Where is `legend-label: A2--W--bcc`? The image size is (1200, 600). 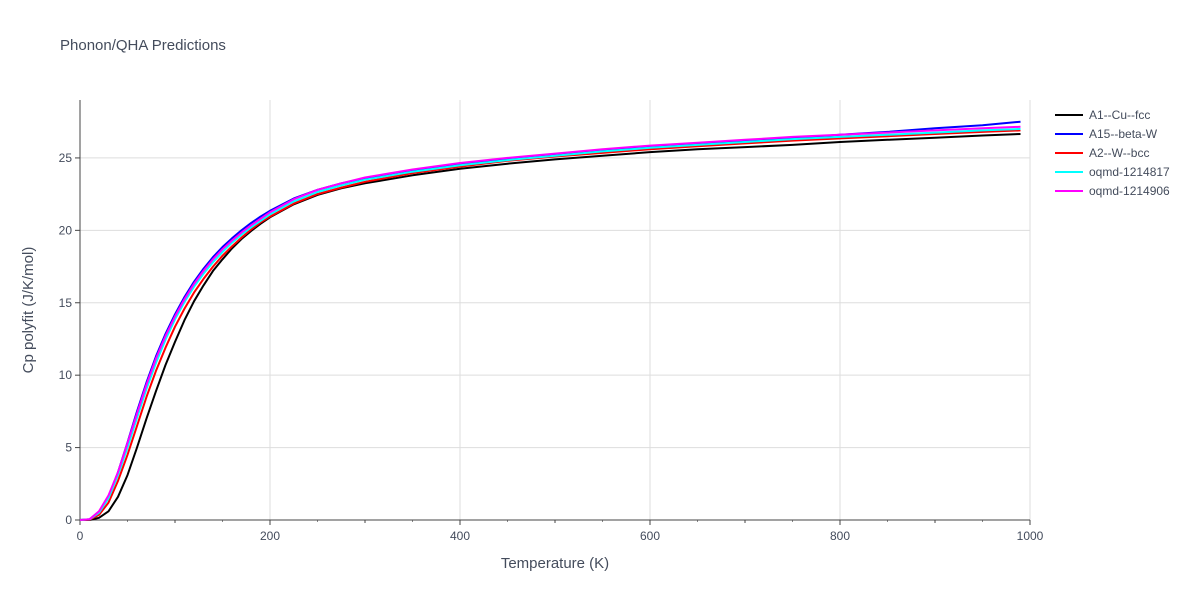
legend-label: A2--W--bcc is located at coordinates (1119, 153).